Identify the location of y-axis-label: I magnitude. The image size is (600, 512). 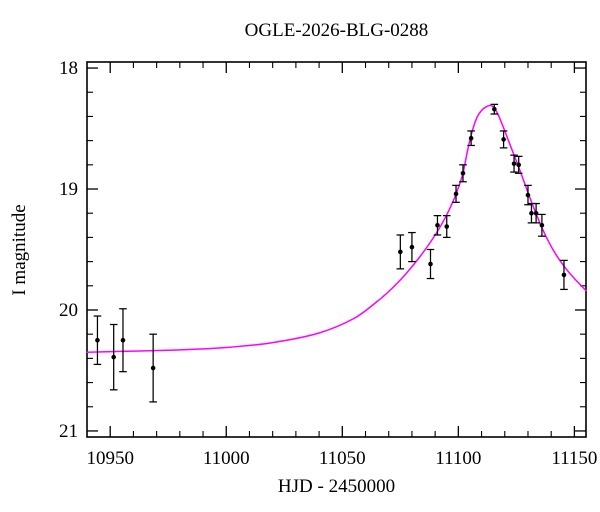
(19, 250).